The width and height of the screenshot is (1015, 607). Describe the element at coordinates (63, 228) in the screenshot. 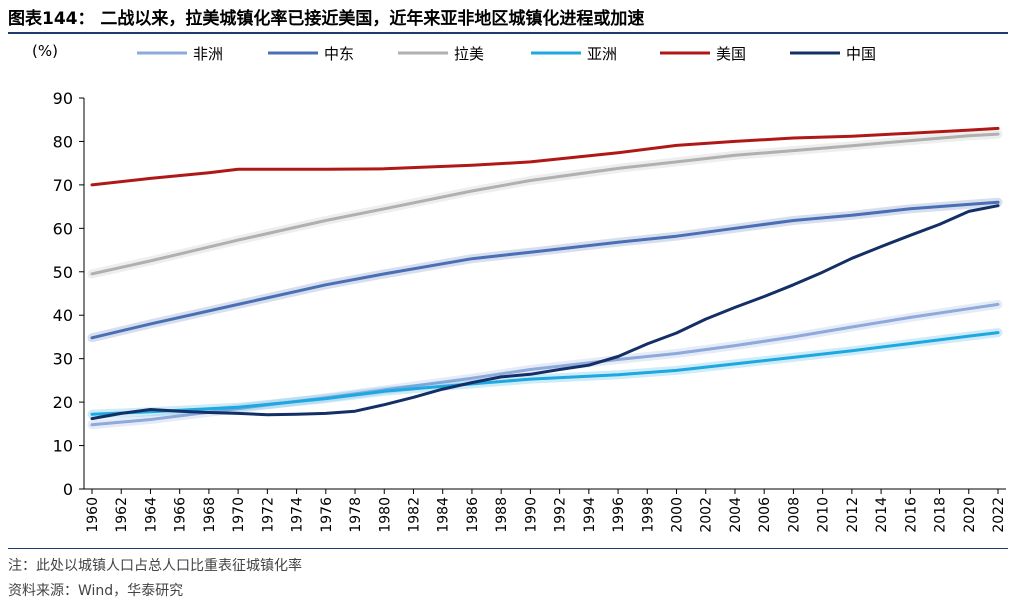

I see `y-tick-label: 60` at that location.